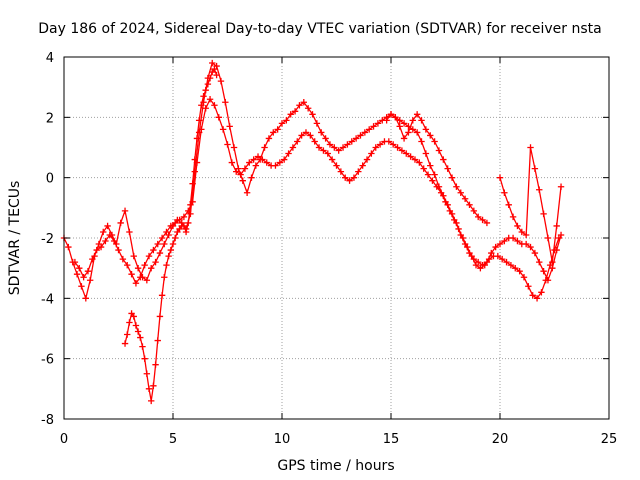 The height and width of the screenshot is (480, 640). What do you see at coordinates (282, 439) in the screenshot?
I see `x-tick-label: 10` at bounding box center [282, 439].